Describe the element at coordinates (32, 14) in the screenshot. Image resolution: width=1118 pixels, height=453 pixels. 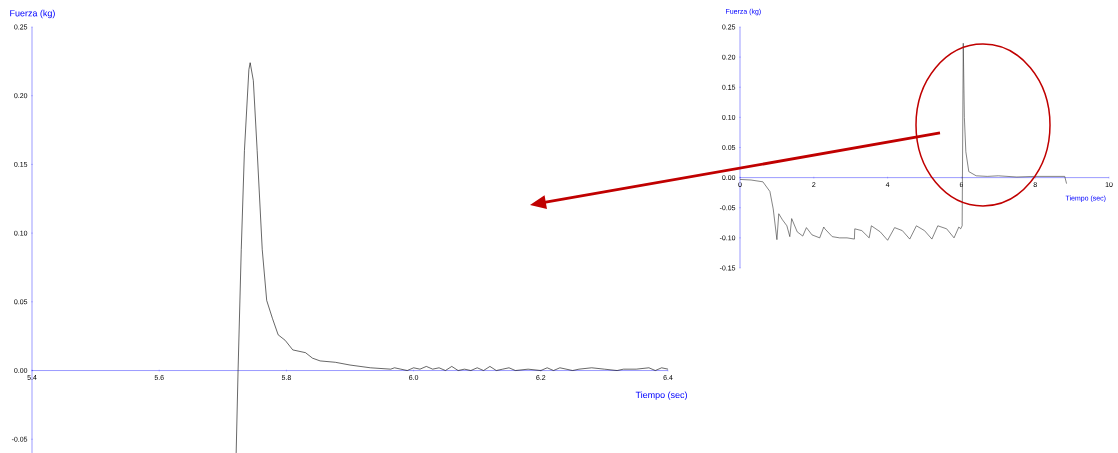
I see `y-axis-title: Fuerza (kg)` at that location.